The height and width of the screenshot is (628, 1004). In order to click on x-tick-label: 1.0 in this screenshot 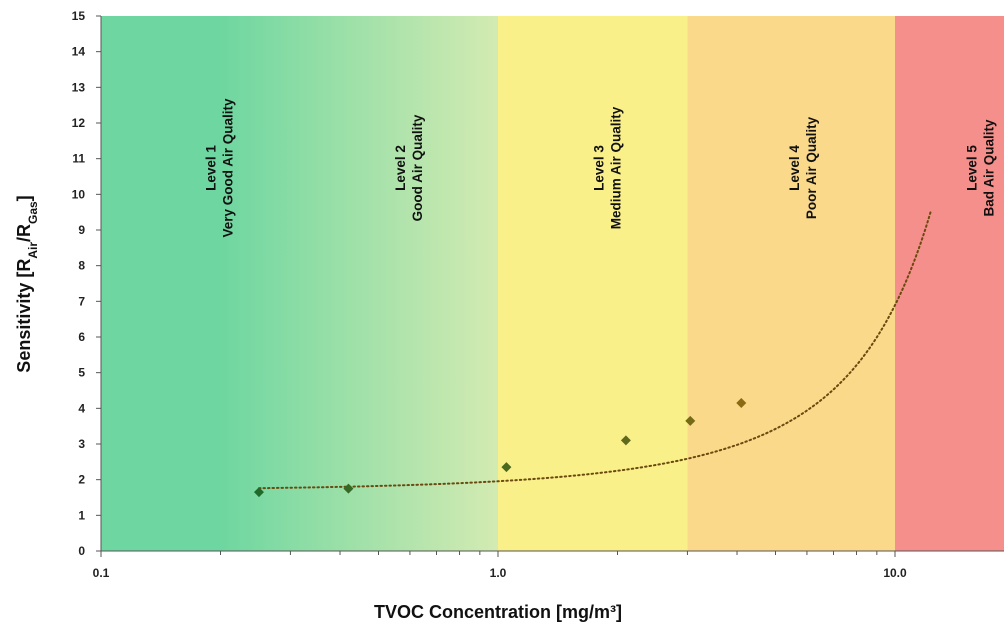, I will do `click(498, 573)`.